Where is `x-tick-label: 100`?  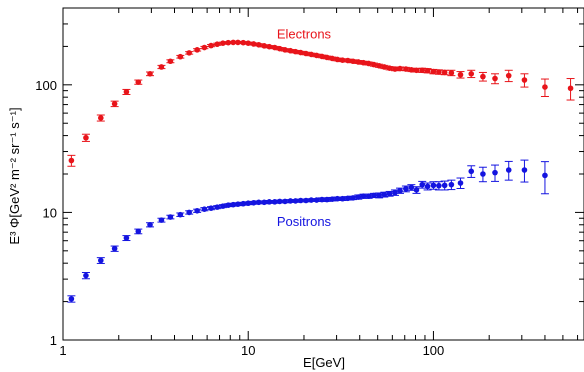
x-tick-label: 100 is located at coordinates (434, 350).